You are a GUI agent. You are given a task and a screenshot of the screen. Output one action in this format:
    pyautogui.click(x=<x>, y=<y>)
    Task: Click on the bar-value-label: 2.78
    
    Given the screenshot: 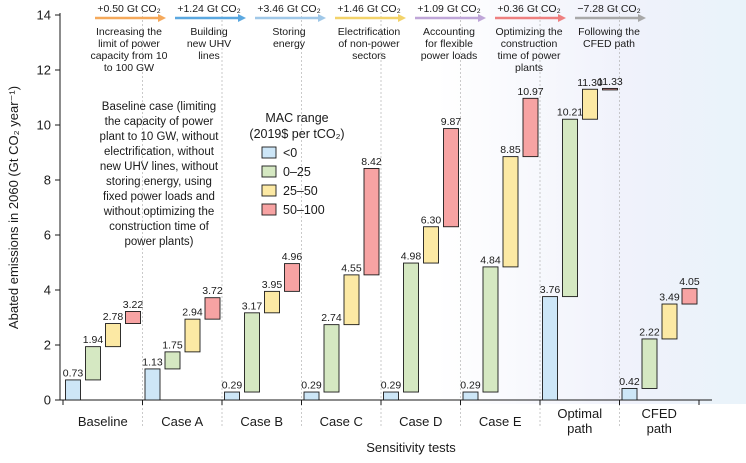 What is the action you would take?
    pyautogui.click(x=113, y=317)
    